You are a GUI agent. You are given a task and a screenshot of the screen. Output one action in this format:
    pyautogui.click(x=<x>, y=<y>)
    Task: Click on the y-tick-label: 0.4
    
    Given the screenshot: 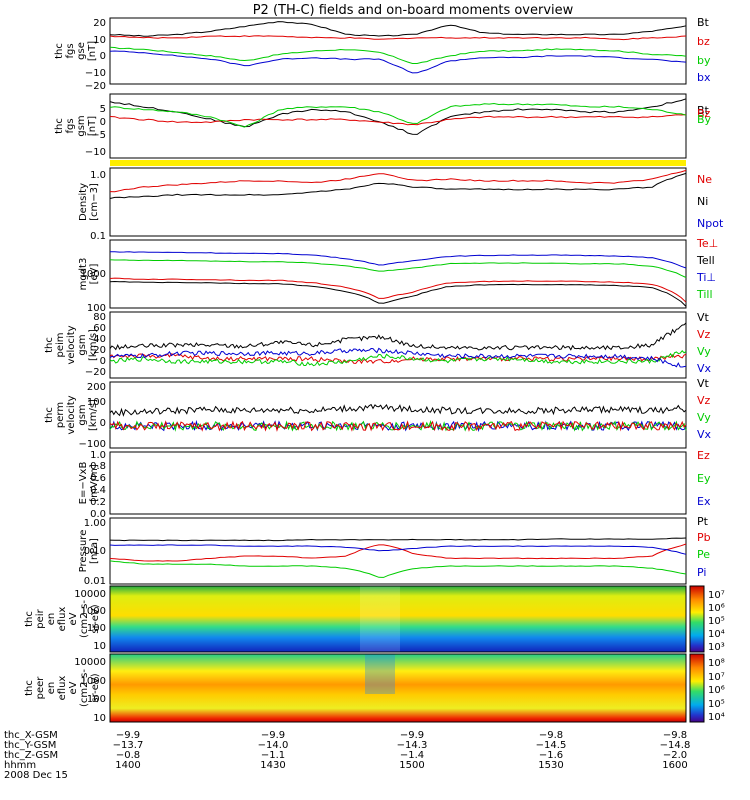 What is the action you would take?
    pyautogui.click(x=98, y=490)
    